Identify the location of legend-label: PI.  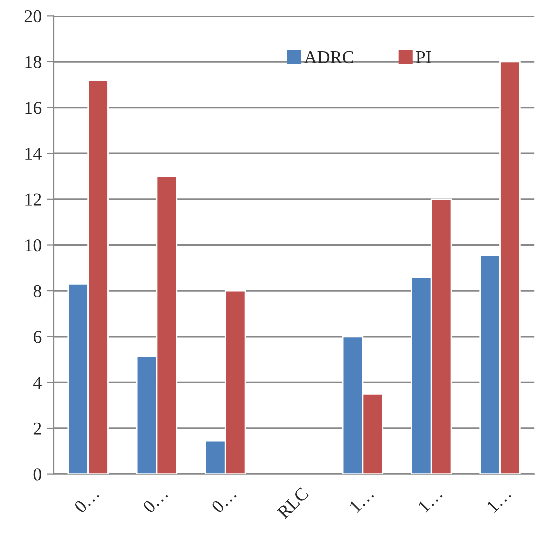
(424, 58).